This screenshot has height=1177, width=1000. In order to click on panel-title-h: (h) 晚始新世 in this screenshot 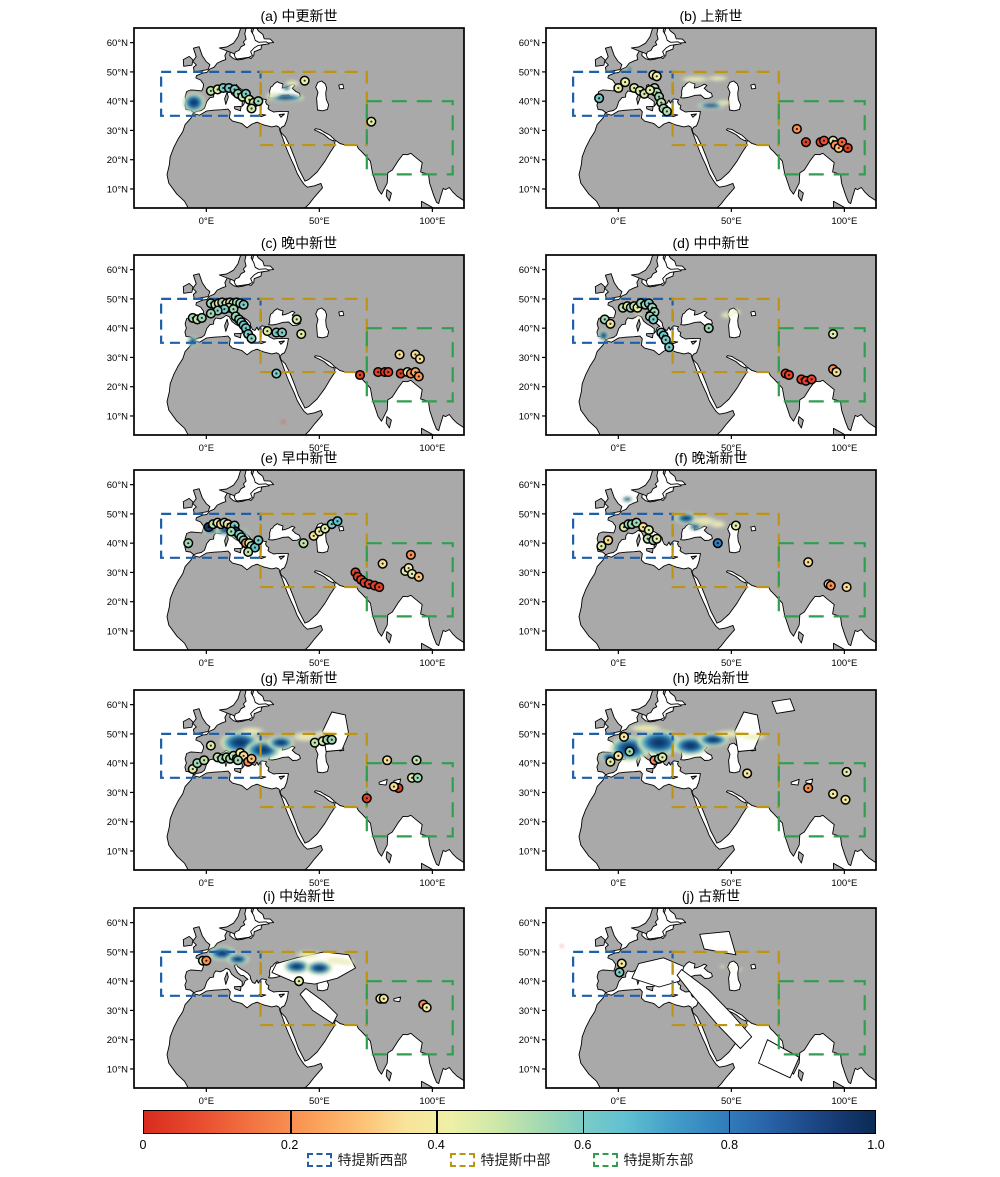, I will do `click(711, 678)`.